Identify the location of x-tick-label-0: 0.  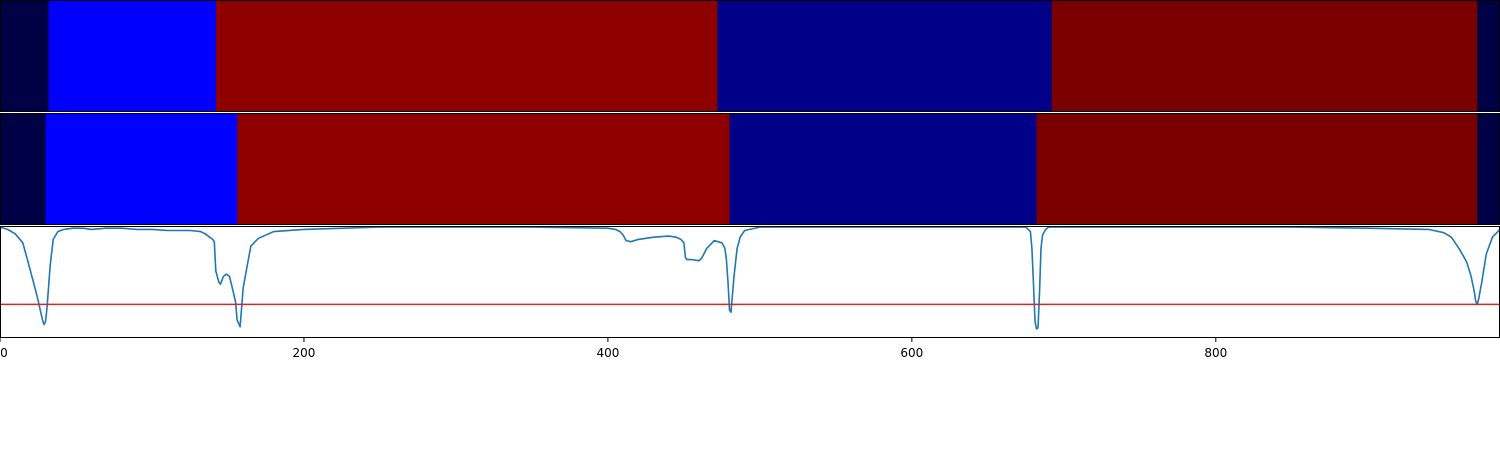
(4, 353).